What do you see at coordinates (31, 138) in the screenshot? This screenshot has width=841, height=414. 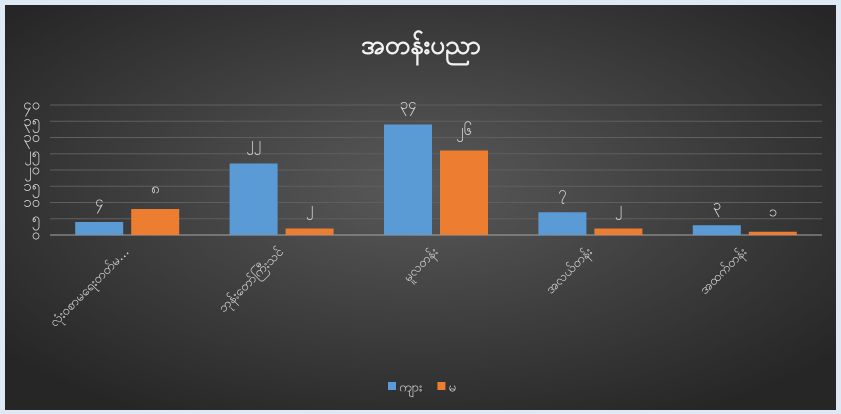 I see `y-tick-label: ၃၀` at bounding box center [31, 138].